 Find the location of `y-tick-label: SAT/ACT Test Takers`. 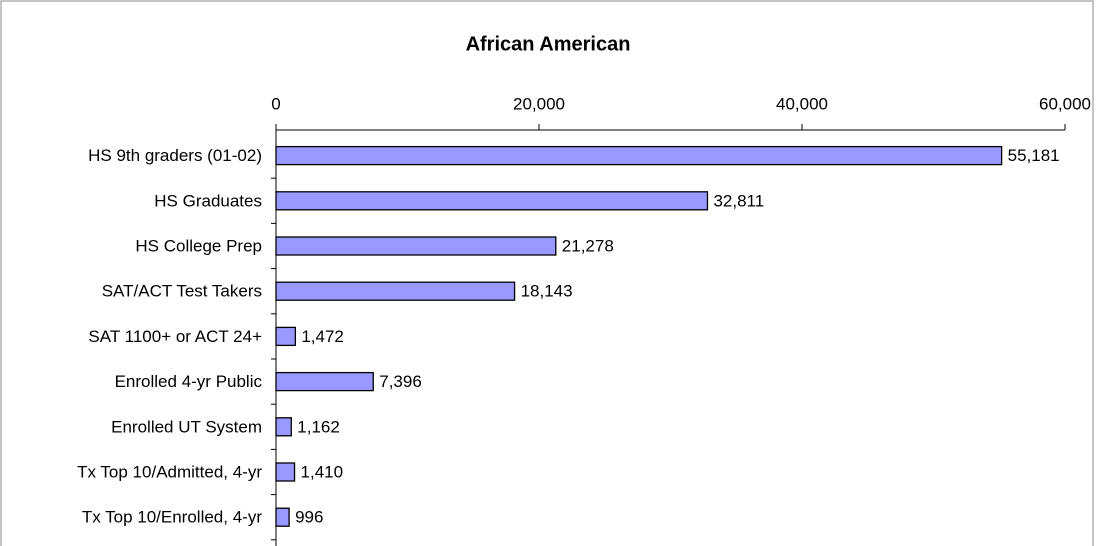

y-tick-label: SAT/ACT Test Takers is located at coordinates (182, 291).